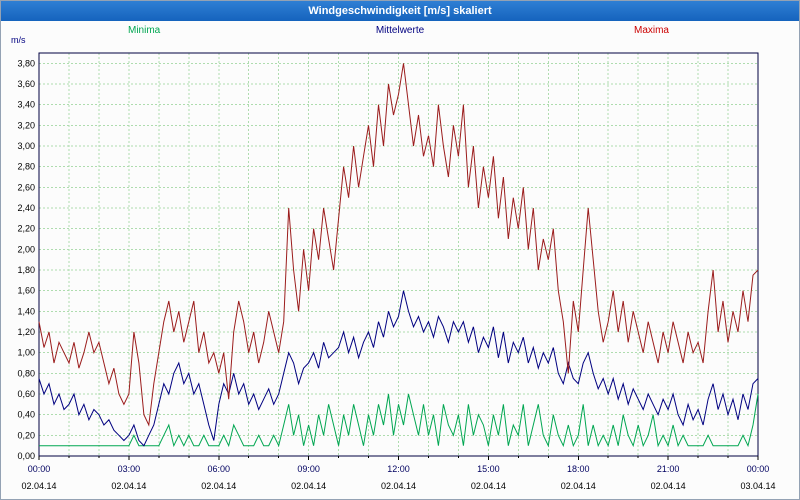 This screenshot has width=800, height=500. What do you see at coordinates (129, 469) in the screenshot?
I see `x-tick-label: 03:00` at bounding box center [129, 469].